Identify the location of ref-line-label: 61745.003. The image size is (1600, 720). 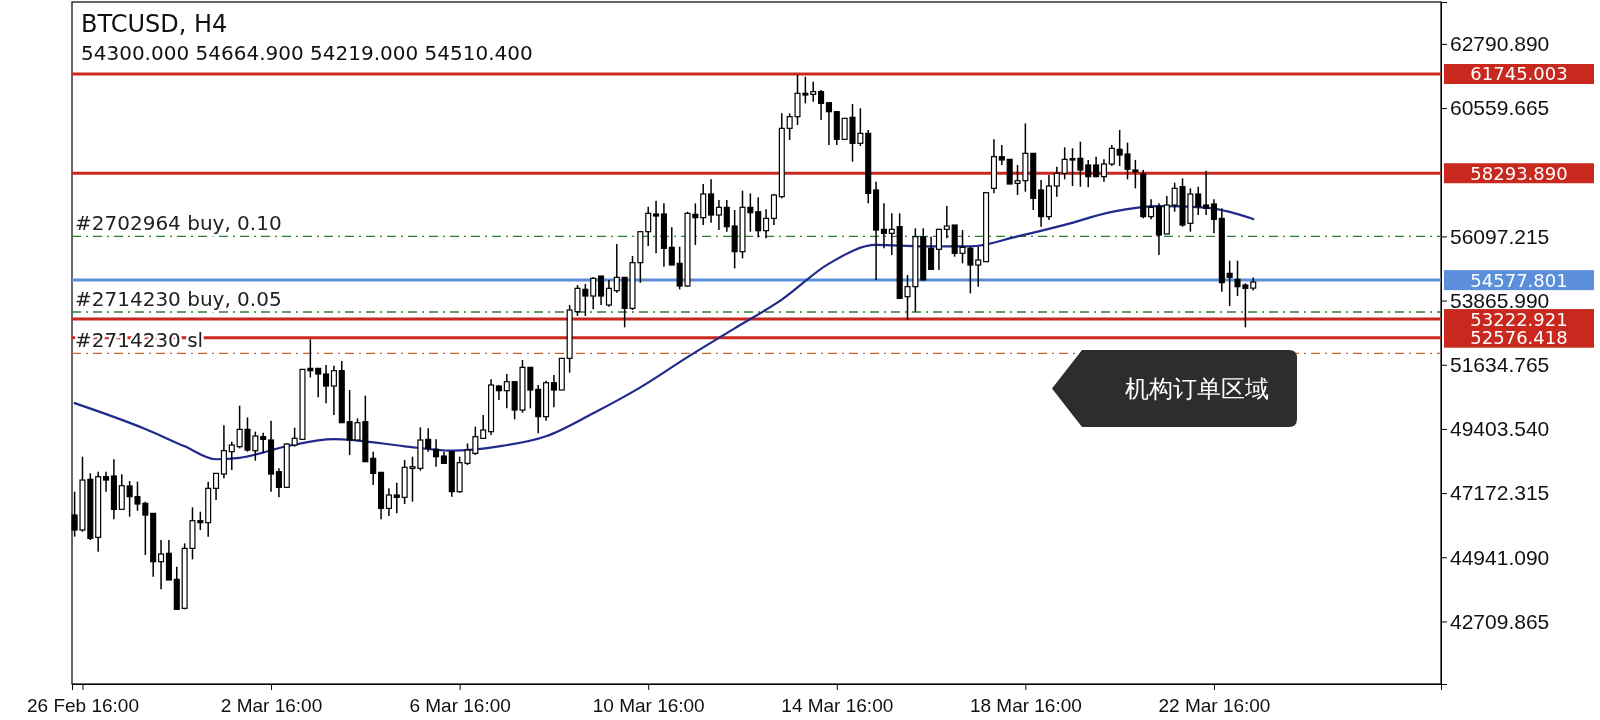
(1519, 74).